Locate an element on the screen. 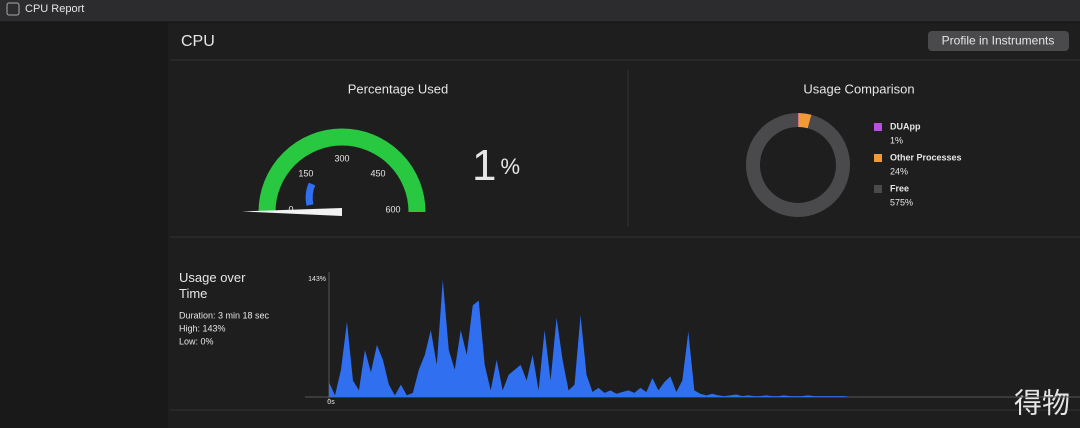  usage-area is located at coordinates (595, 338).